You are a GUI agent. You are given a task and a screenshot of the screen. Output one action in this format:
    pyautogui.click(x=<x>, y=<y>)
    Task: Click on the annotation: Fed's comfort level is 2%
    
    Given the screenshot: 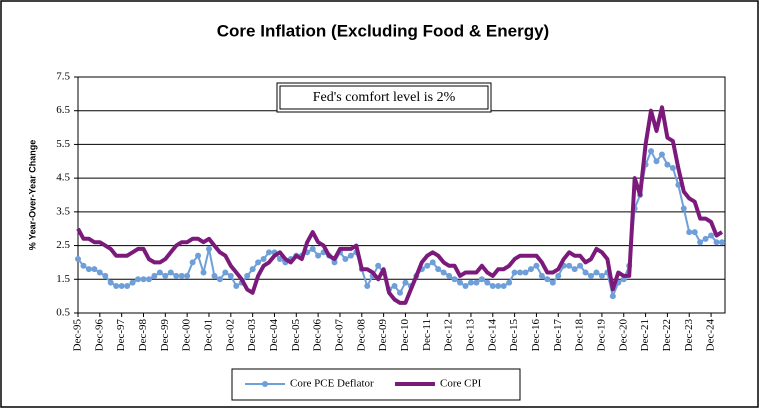 What is the action you would take?
    pyautogui.click(x=384, y=97)
    